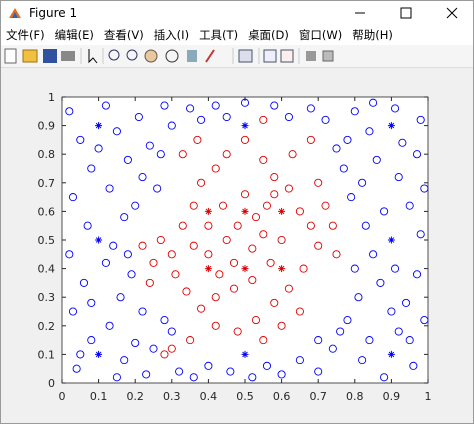  Describe the element at coordinates (53, 13) in the screenshot. I see `window-title: Figure 1` at that location.